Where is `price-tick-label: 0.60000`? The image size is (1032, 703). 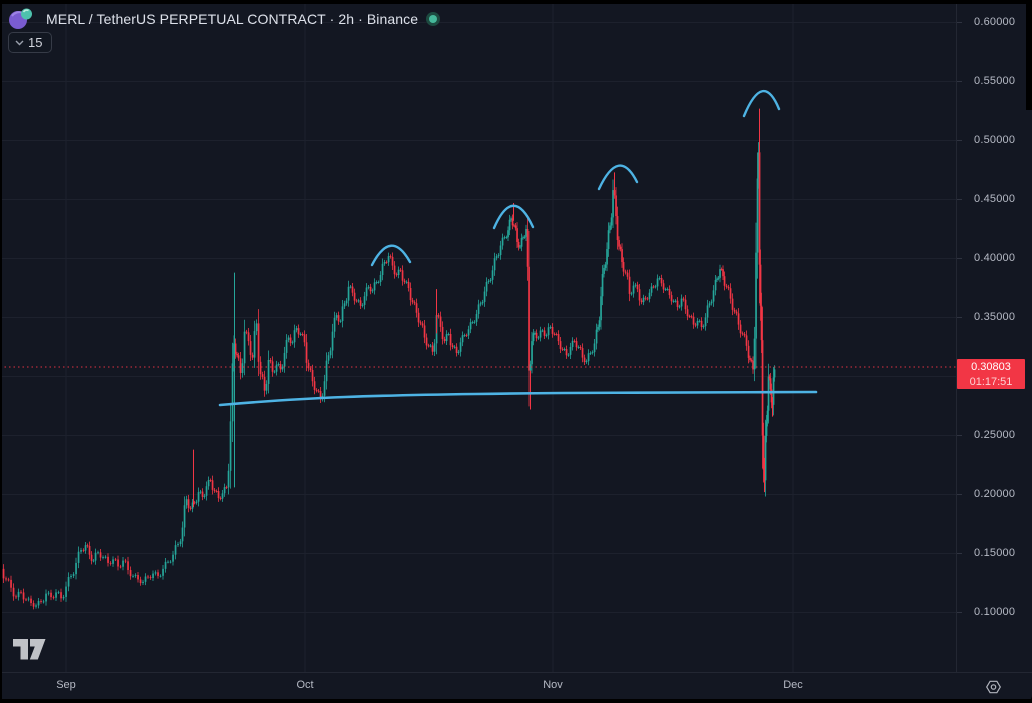
price-tick-label: 0.60000 is located at coordinates (995, 21).